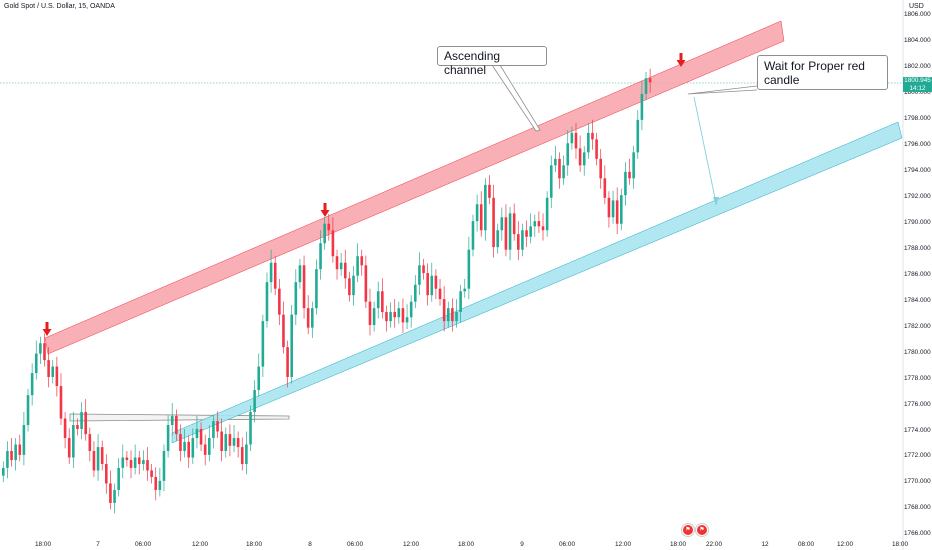  I want to click on red-arrow-icon, so click(325, 210).